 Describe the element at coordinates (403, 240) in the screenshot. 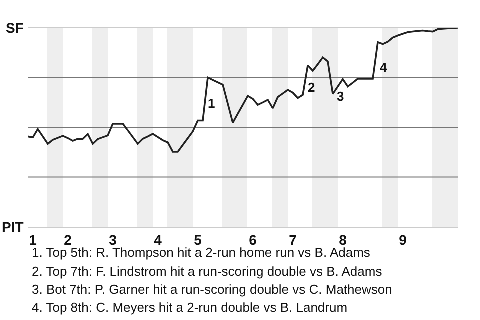

I see `x-tick-label: 9` at that location.